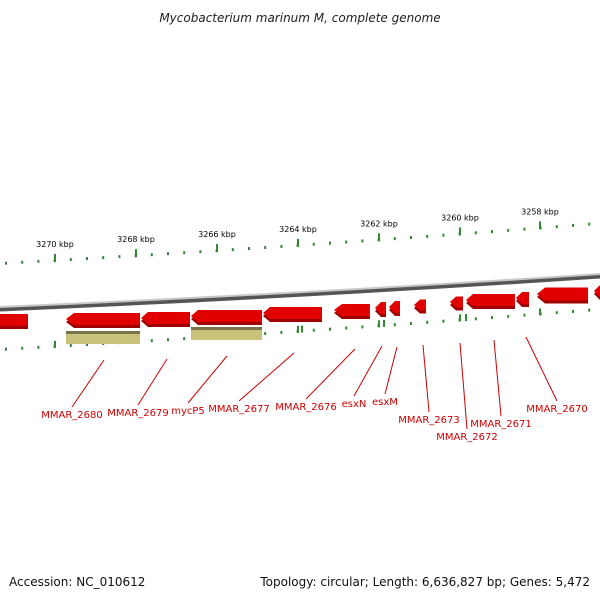  What do you see at coordinates (239, 409) in the screenshot?
I see `gene-label: MMAR_2677` at bounding box center [239, 409].